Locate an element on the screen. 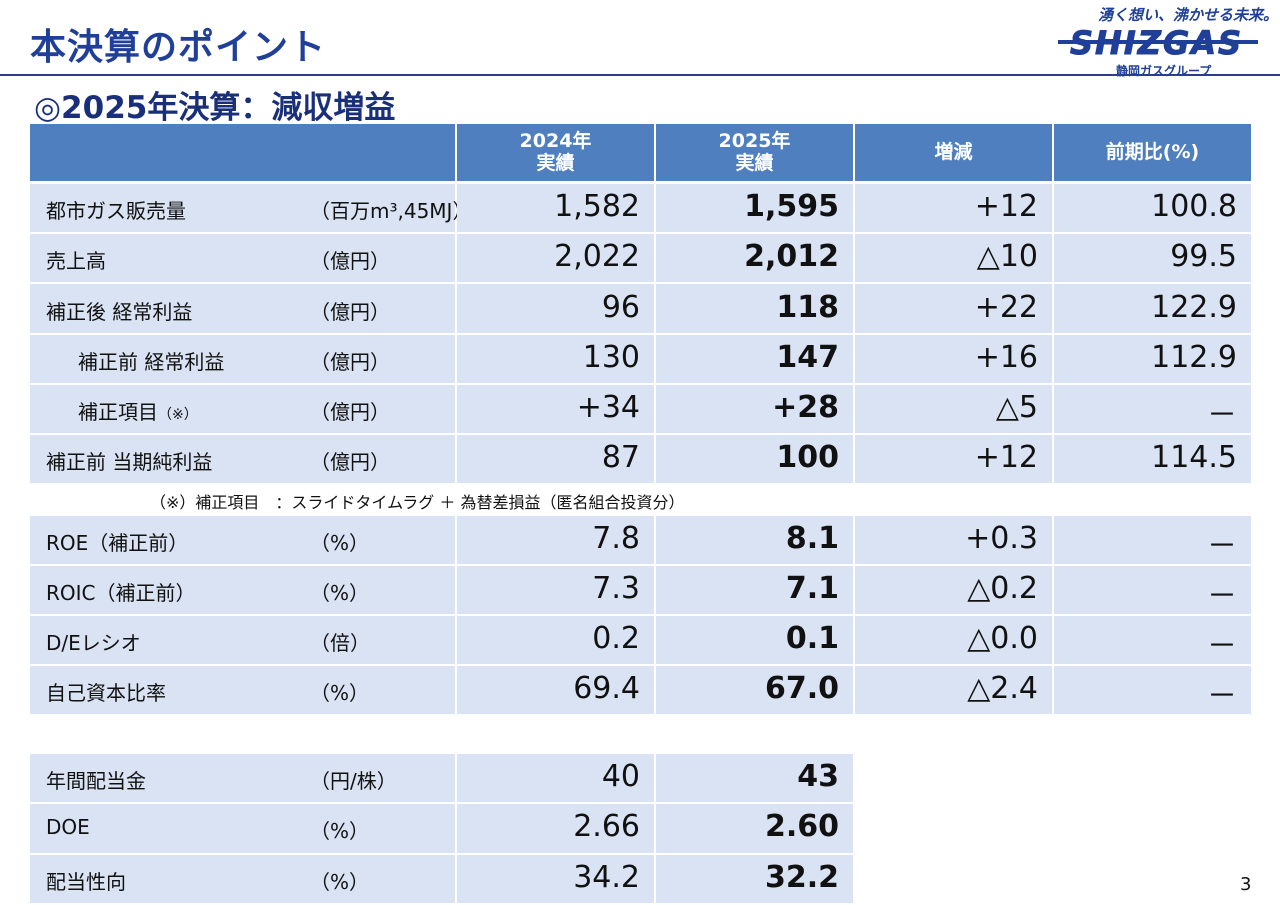 Image resolution: width=1280 pixels, height=905 pixels. value-text: 87 is located at coordinates (620, 458).